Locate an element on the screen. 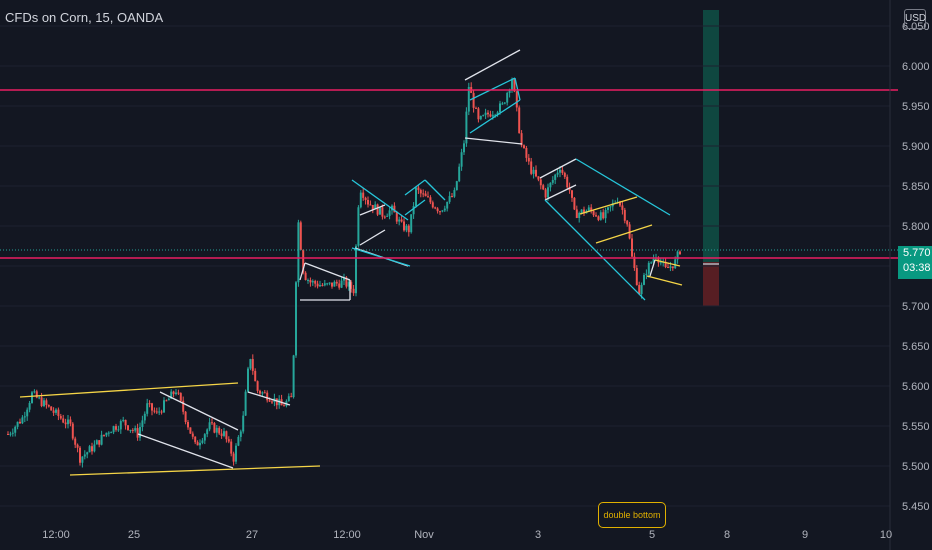 This screenshot has width=932, height=550. double-bottom-note: double bottom is located at coordinates (632, 515).